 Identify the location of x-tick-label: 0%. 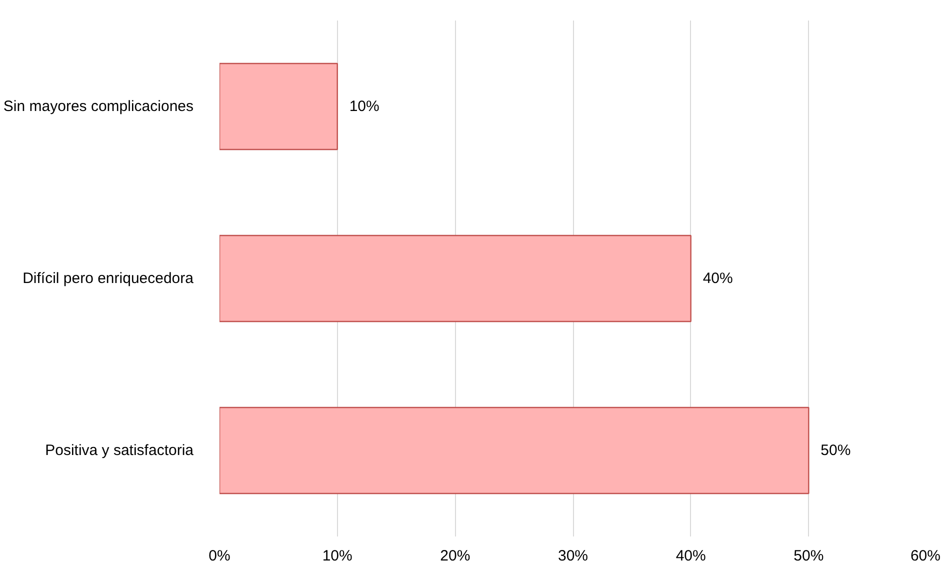
(219, 556).